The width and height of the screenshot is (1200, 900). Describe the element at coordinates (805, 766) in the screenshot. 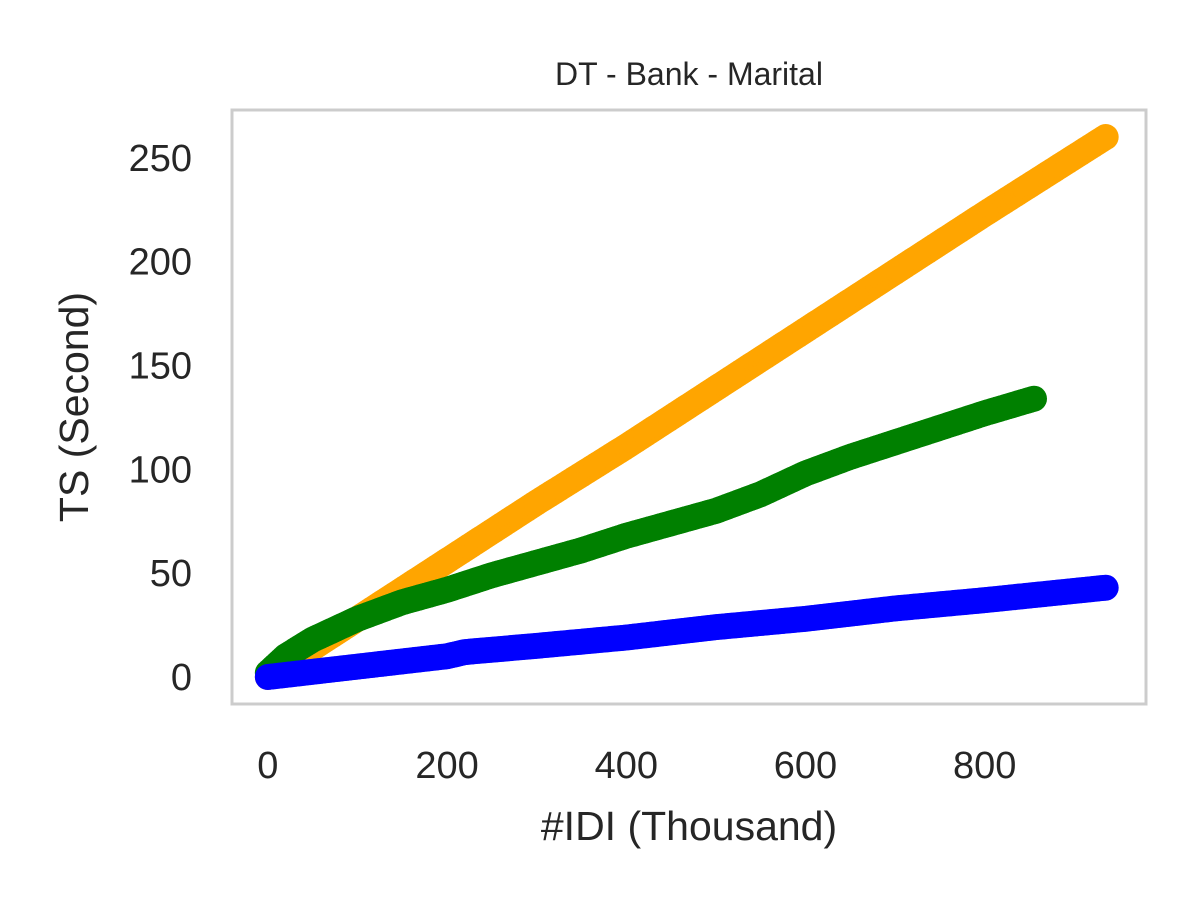

I see `x-tick-label: 600` at that location.